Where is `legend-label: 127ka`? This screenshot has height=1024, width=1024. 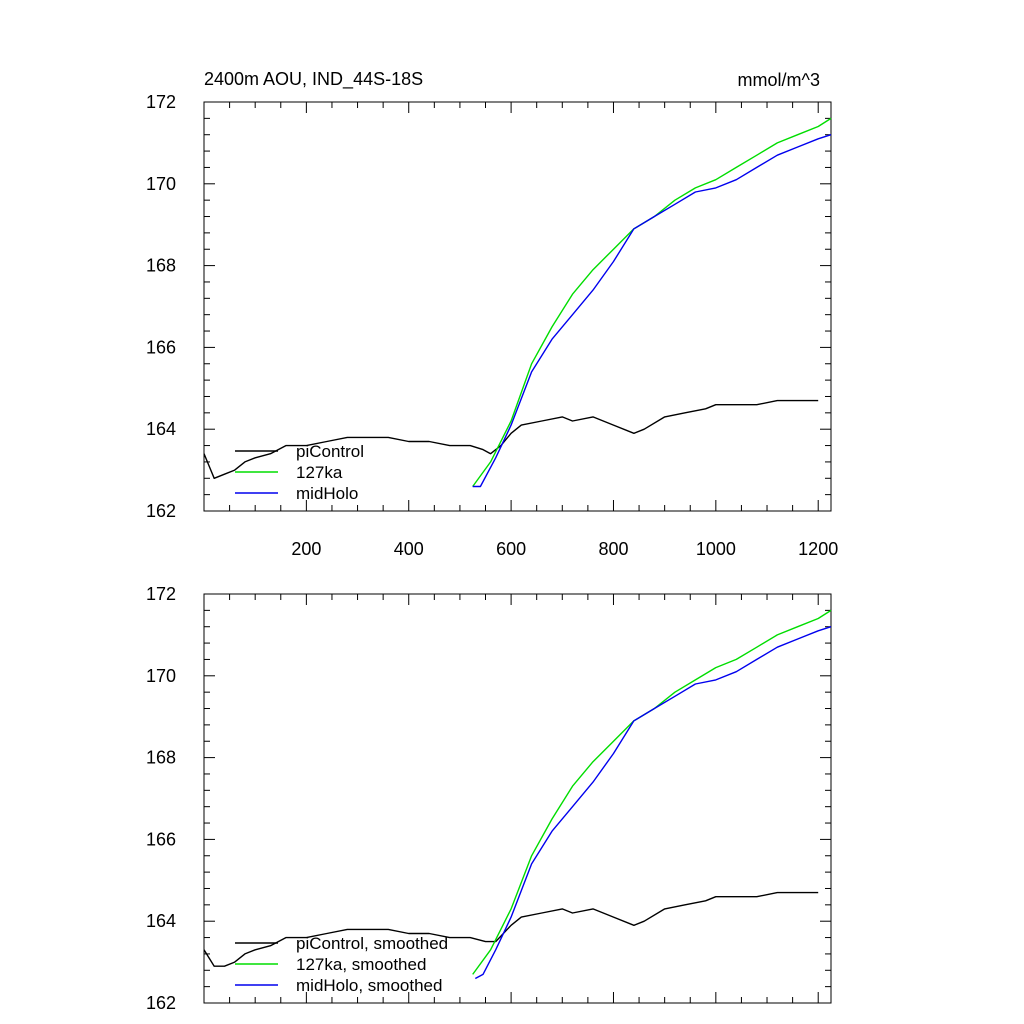
legend-label: 127ka is located at coordinates (319, 472).